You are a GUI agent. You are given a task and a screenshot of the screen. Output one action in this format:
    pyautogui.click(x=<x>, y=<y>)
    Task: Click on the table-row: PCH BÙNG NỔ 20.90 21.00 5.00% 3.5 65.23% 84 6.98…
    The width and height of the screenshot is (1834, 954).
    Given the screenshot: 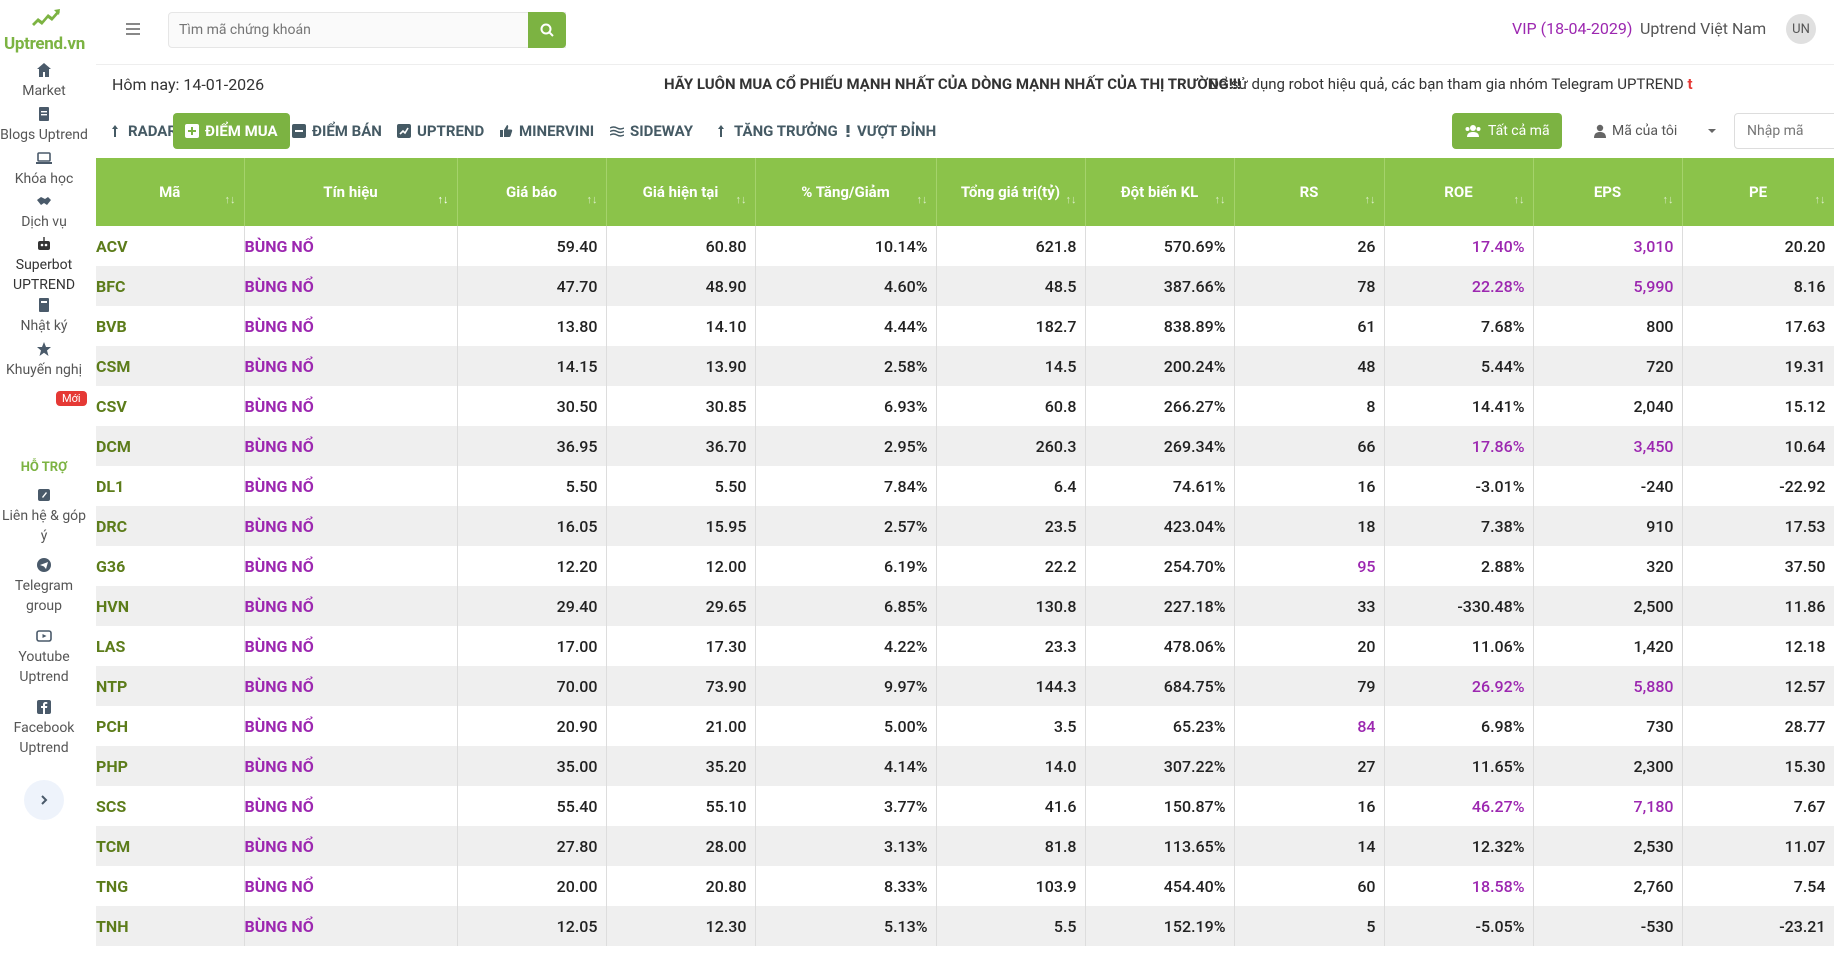 What is the action you would take?
    pyautogui.click(x=965, y=726)
    